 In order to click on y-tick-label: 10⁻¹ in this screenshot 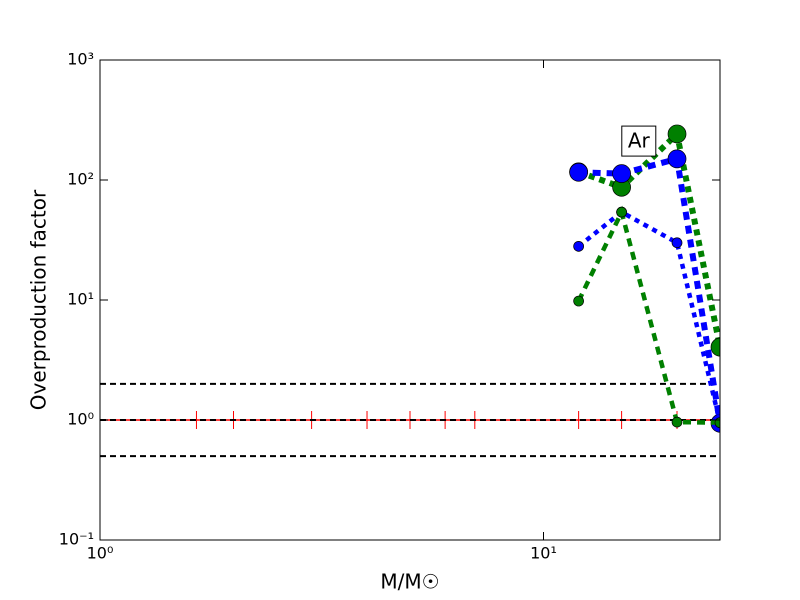, I will do `click(76, 539)`.